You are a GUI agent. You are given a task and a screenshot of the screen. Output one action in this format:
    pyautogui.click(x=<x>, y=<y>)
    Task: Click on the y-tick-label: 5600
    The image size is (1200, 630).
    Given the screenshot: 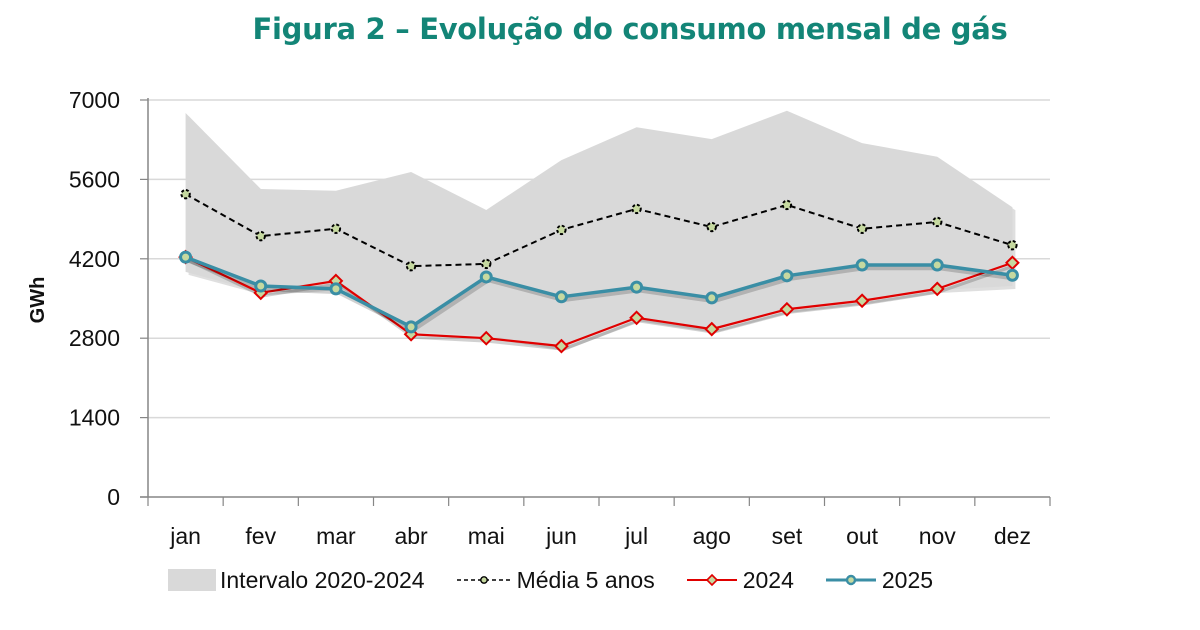 What is the action you would take?
    pyautogui.click(x=94, y=179)
    